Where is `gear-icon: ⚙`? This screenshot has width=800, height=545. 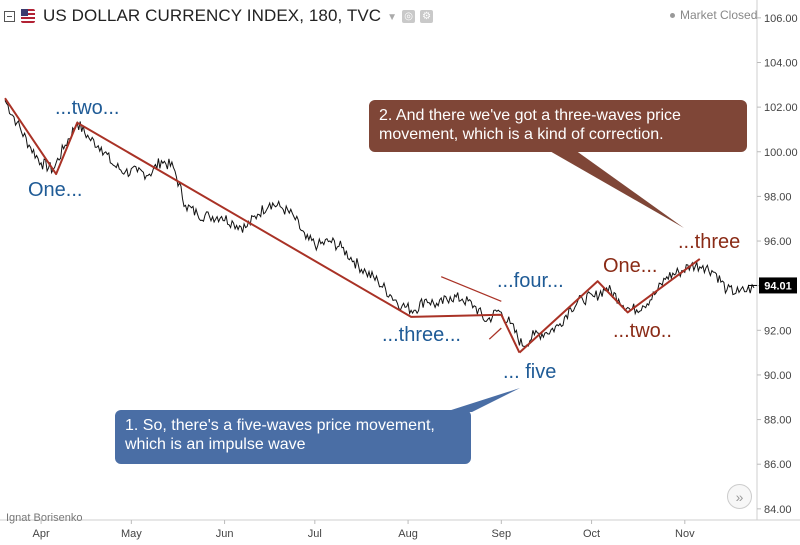 gear-icon: ⚙ is located at coordinates (427, 16).